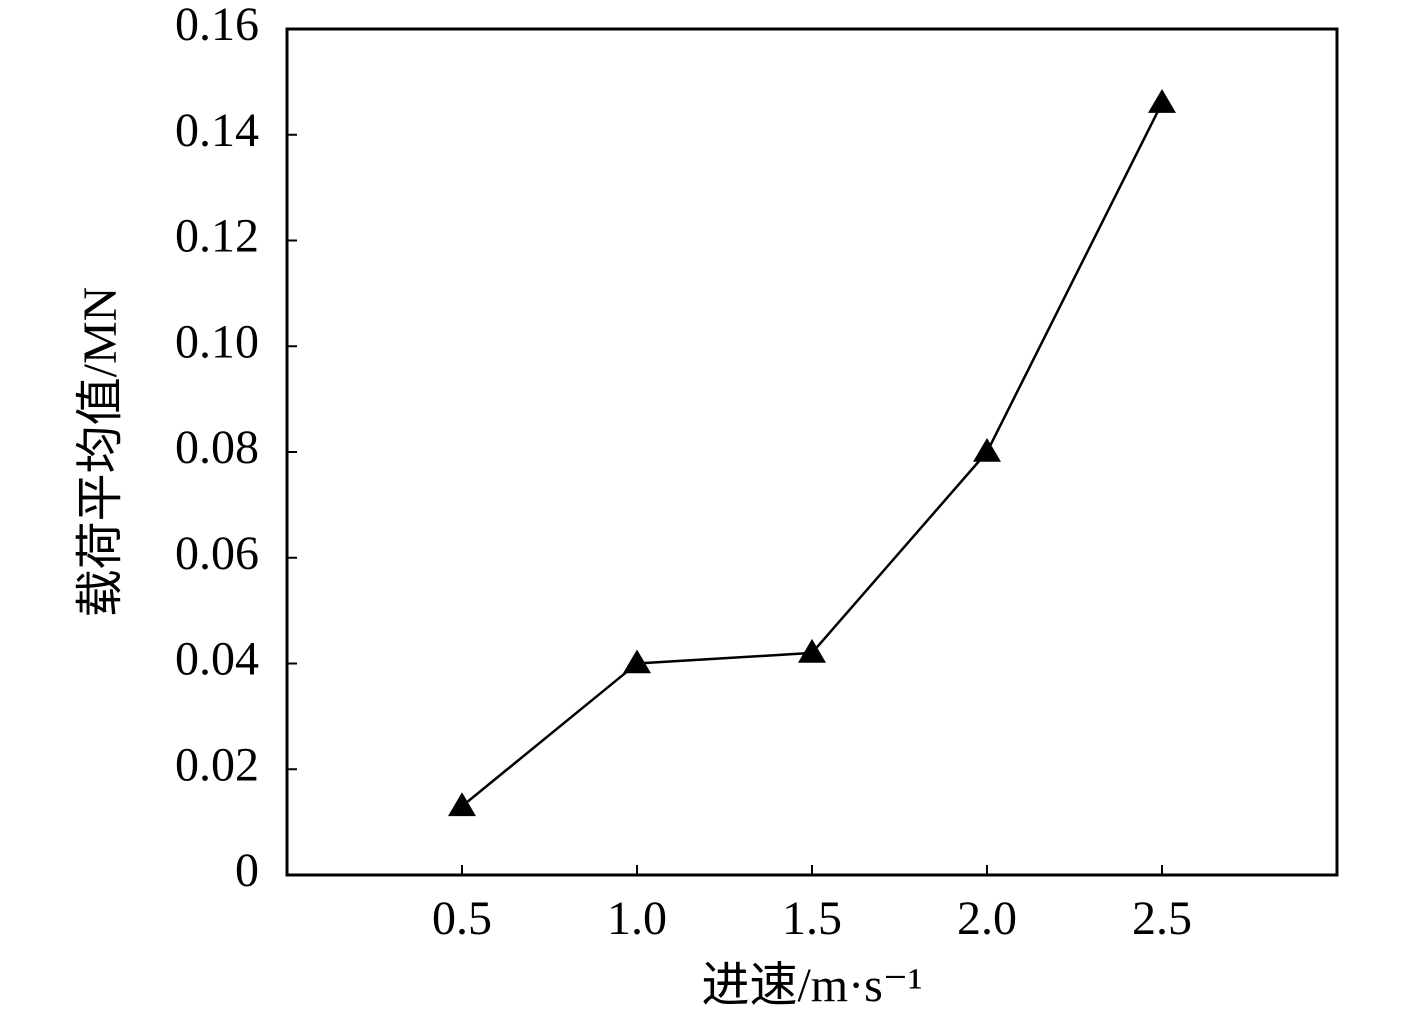 This screenshot has height=1030, width=1417. What do you see at coordinates (987, 918) in the screenshot?
I see `x-tick-label: 2.0` at bounding box center [987, 918].